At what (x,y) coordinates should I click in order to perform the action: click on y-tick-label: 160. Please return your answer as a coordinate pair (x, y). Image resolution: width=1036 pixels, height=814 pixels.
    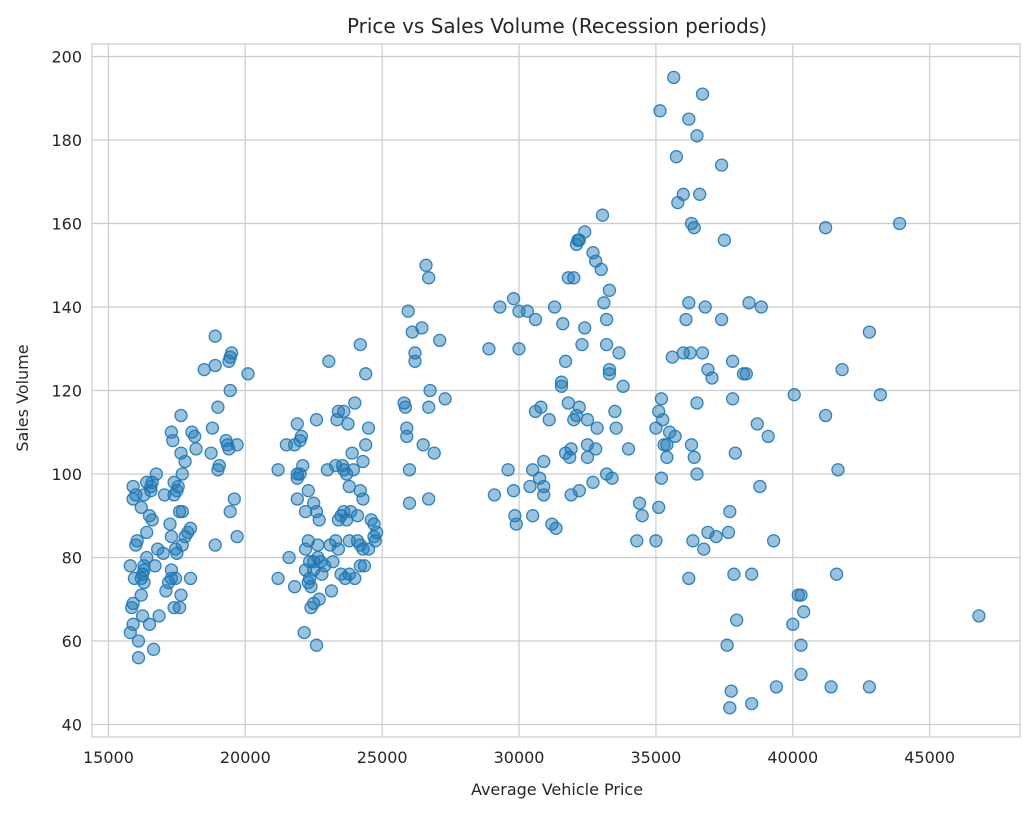
    Looking at the image, I should click on (66, 224).